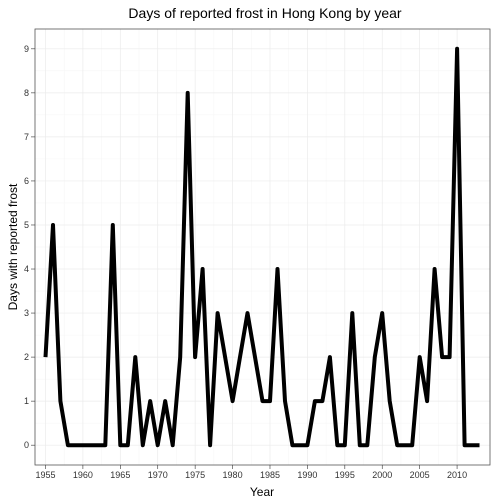 This screenshot has height=504, width=504. What do you see at coordinates (26, 137) in the screenshot?
I see `y-tick-label: 7` at bounding box center [26, 137].